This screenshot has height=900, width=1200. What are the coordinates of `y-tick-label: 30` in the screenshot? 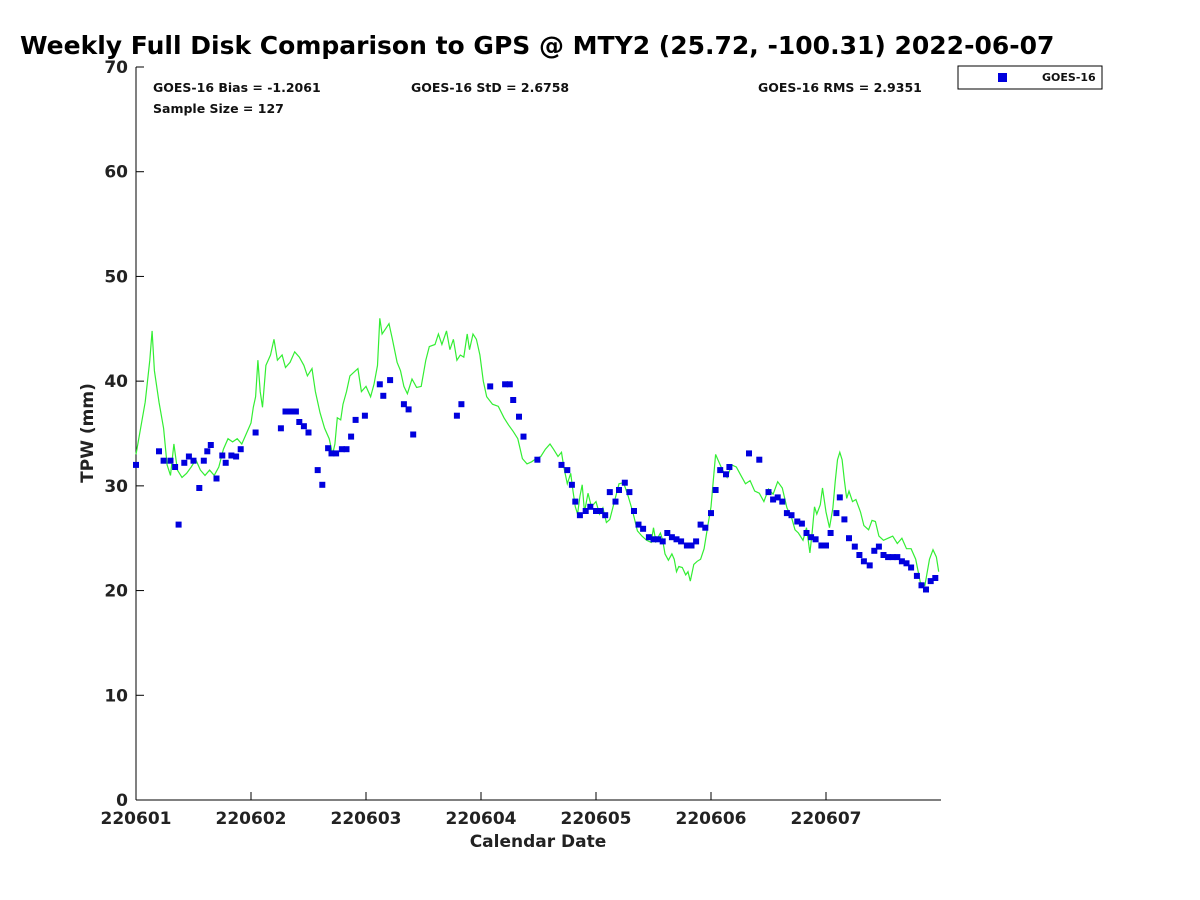 It's located at (116, 487).